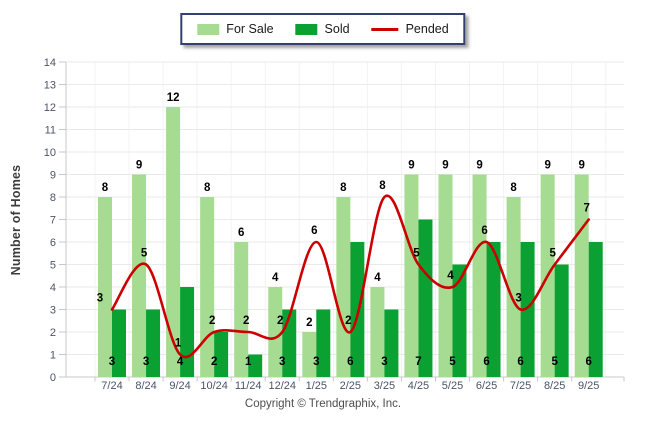 The width and height of the screenshot is (646, 434). Describe the element at coordinates (50, 108) in the screenshot. I see `y-tick-label: 12` at that location.